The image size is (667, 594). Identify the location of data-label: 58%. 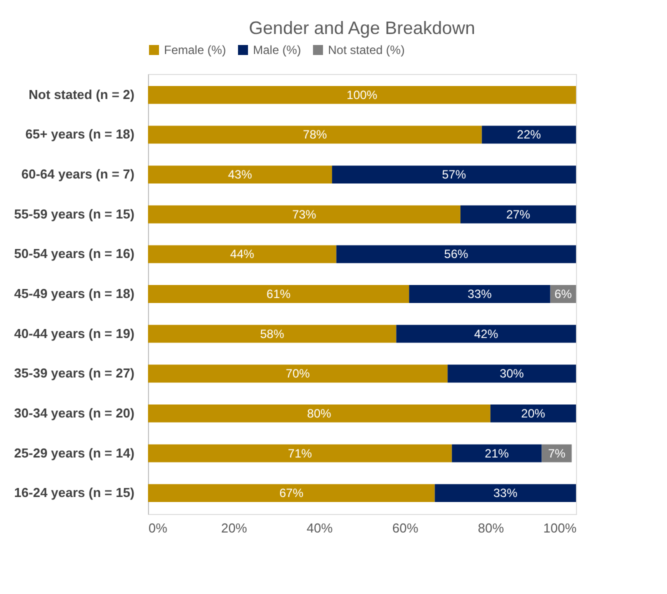
(272, 333).